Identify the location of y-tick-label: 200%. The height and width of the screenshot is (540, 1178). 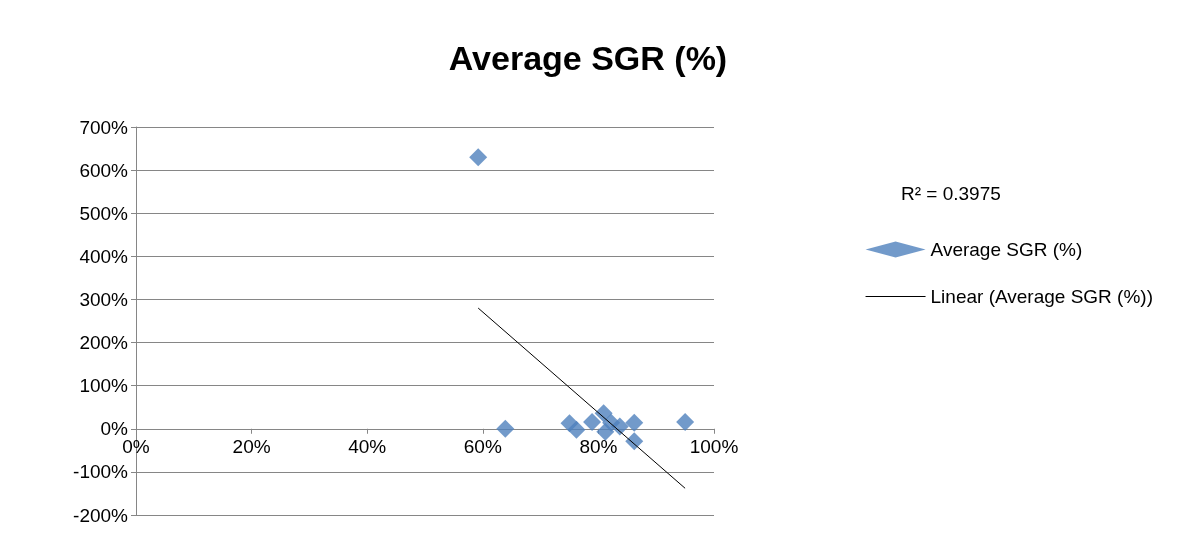
(104, 343).